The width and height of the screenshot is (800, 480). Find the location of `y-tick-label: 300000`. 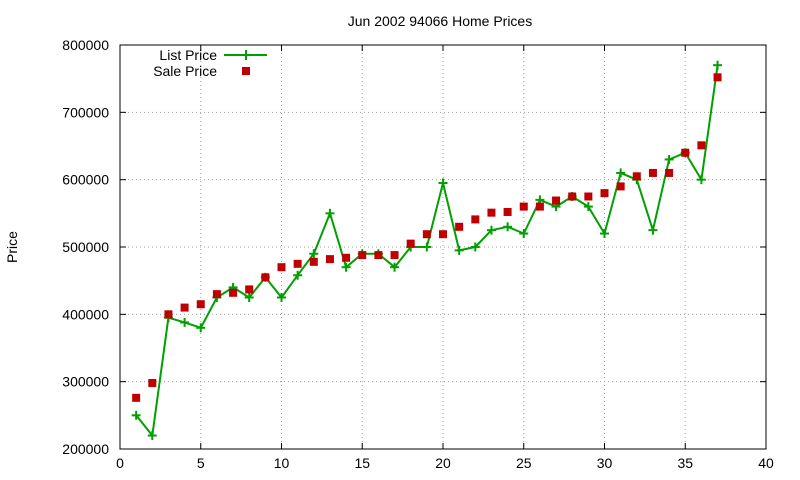

y-tick-label: 300000 is located at coordinates (85, 382).